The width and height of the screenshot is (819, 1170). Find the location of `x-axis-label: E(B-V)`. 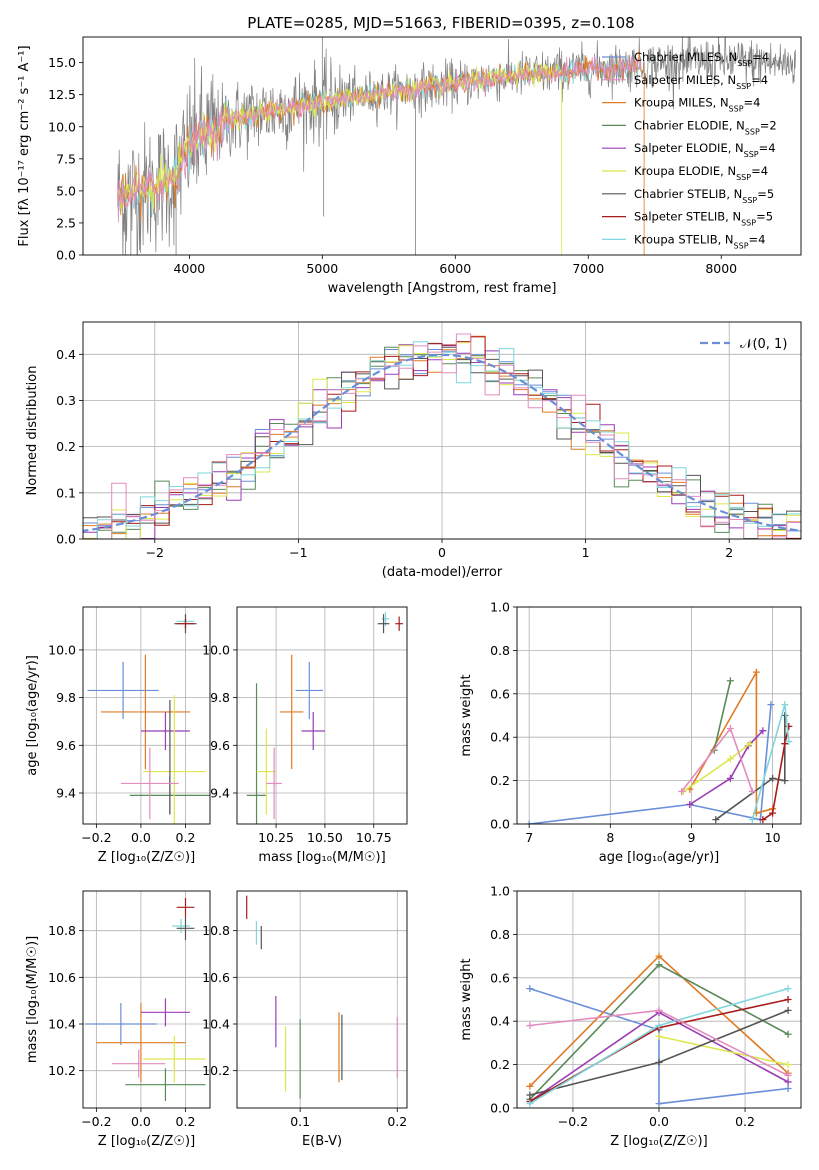

x-axis-label: E(B-V) is located at coordinates (322, 1141).